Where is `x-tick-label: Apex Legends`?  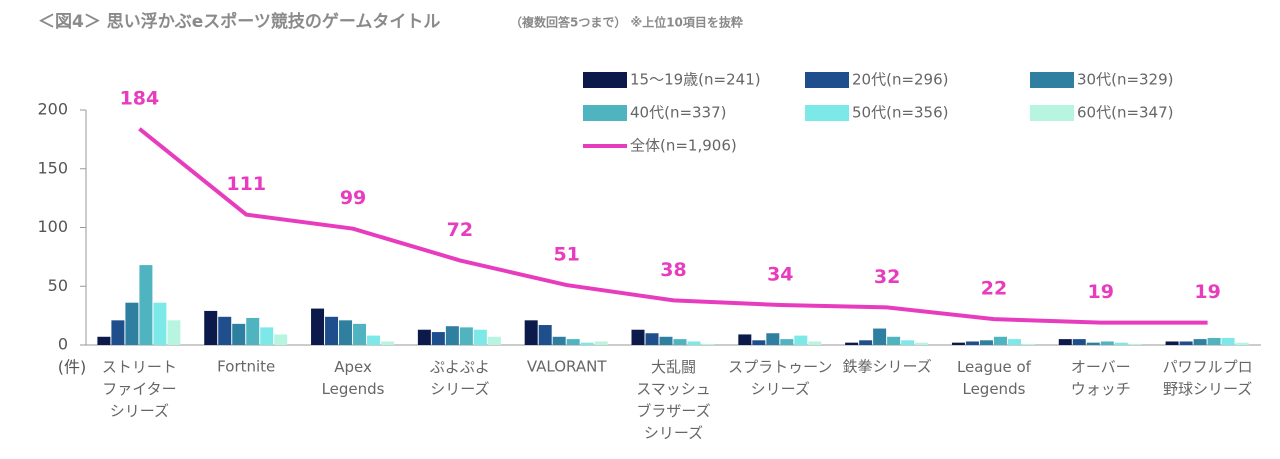
x-tick-label: Apex Legends is located at coordinates (353, 378).